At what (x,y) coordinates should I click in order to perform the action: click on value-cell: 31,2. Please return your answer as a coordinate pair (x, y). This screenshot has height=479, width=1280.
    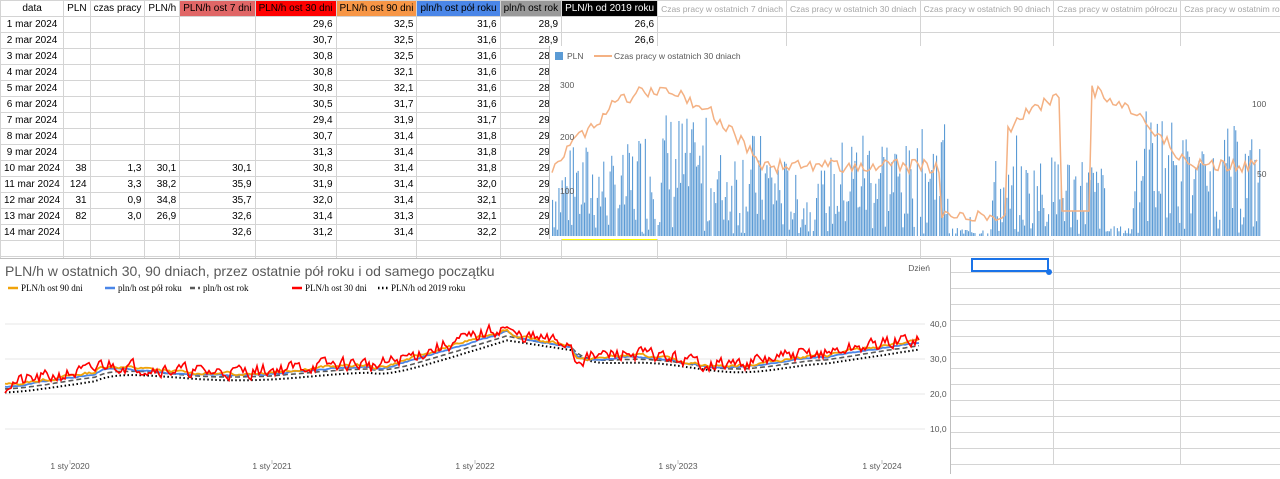
    Looking at the image, I should click on (295, 233).